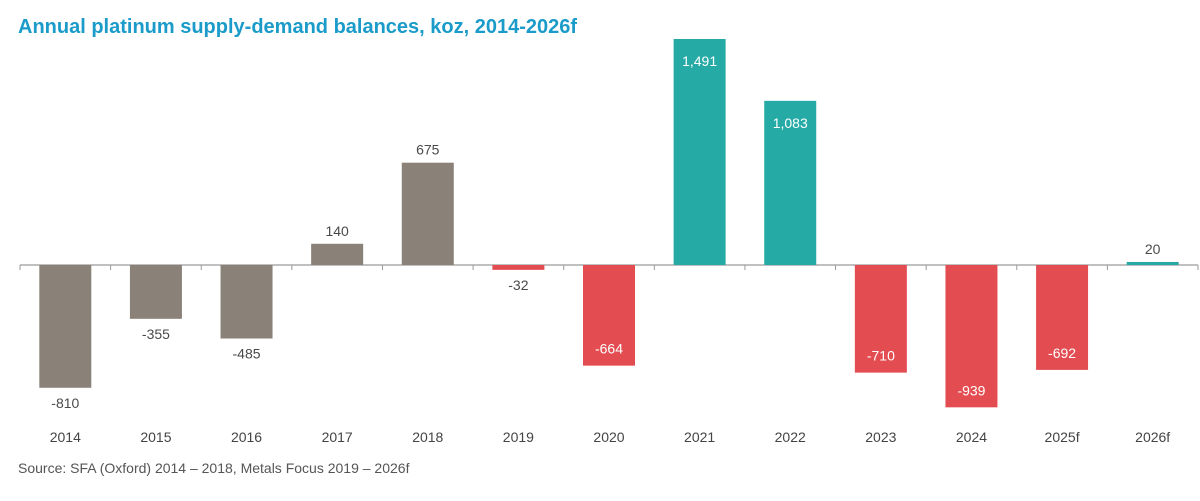  What do you see at coordinates (247, 354) in the screenshot?
I see `data-label-2016: -485` at bounding box center [247, 354].